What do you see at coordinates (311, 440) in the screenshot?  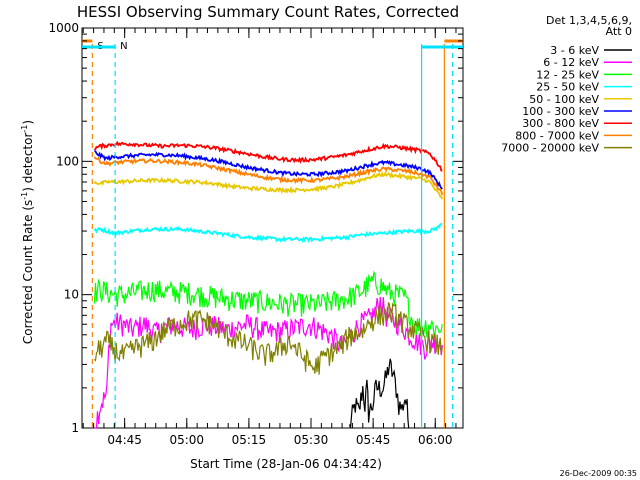 I see `x-tick-label: 05:30` at bounding box center [311, 440].